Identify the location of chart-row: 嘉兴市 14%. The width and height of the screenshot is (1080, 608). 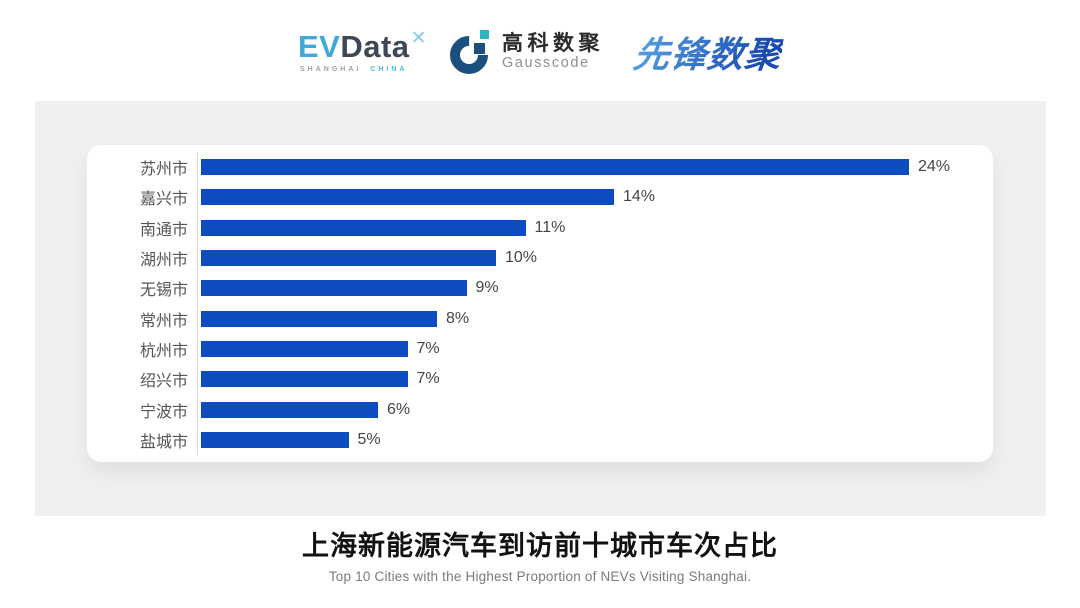
(534, 197).